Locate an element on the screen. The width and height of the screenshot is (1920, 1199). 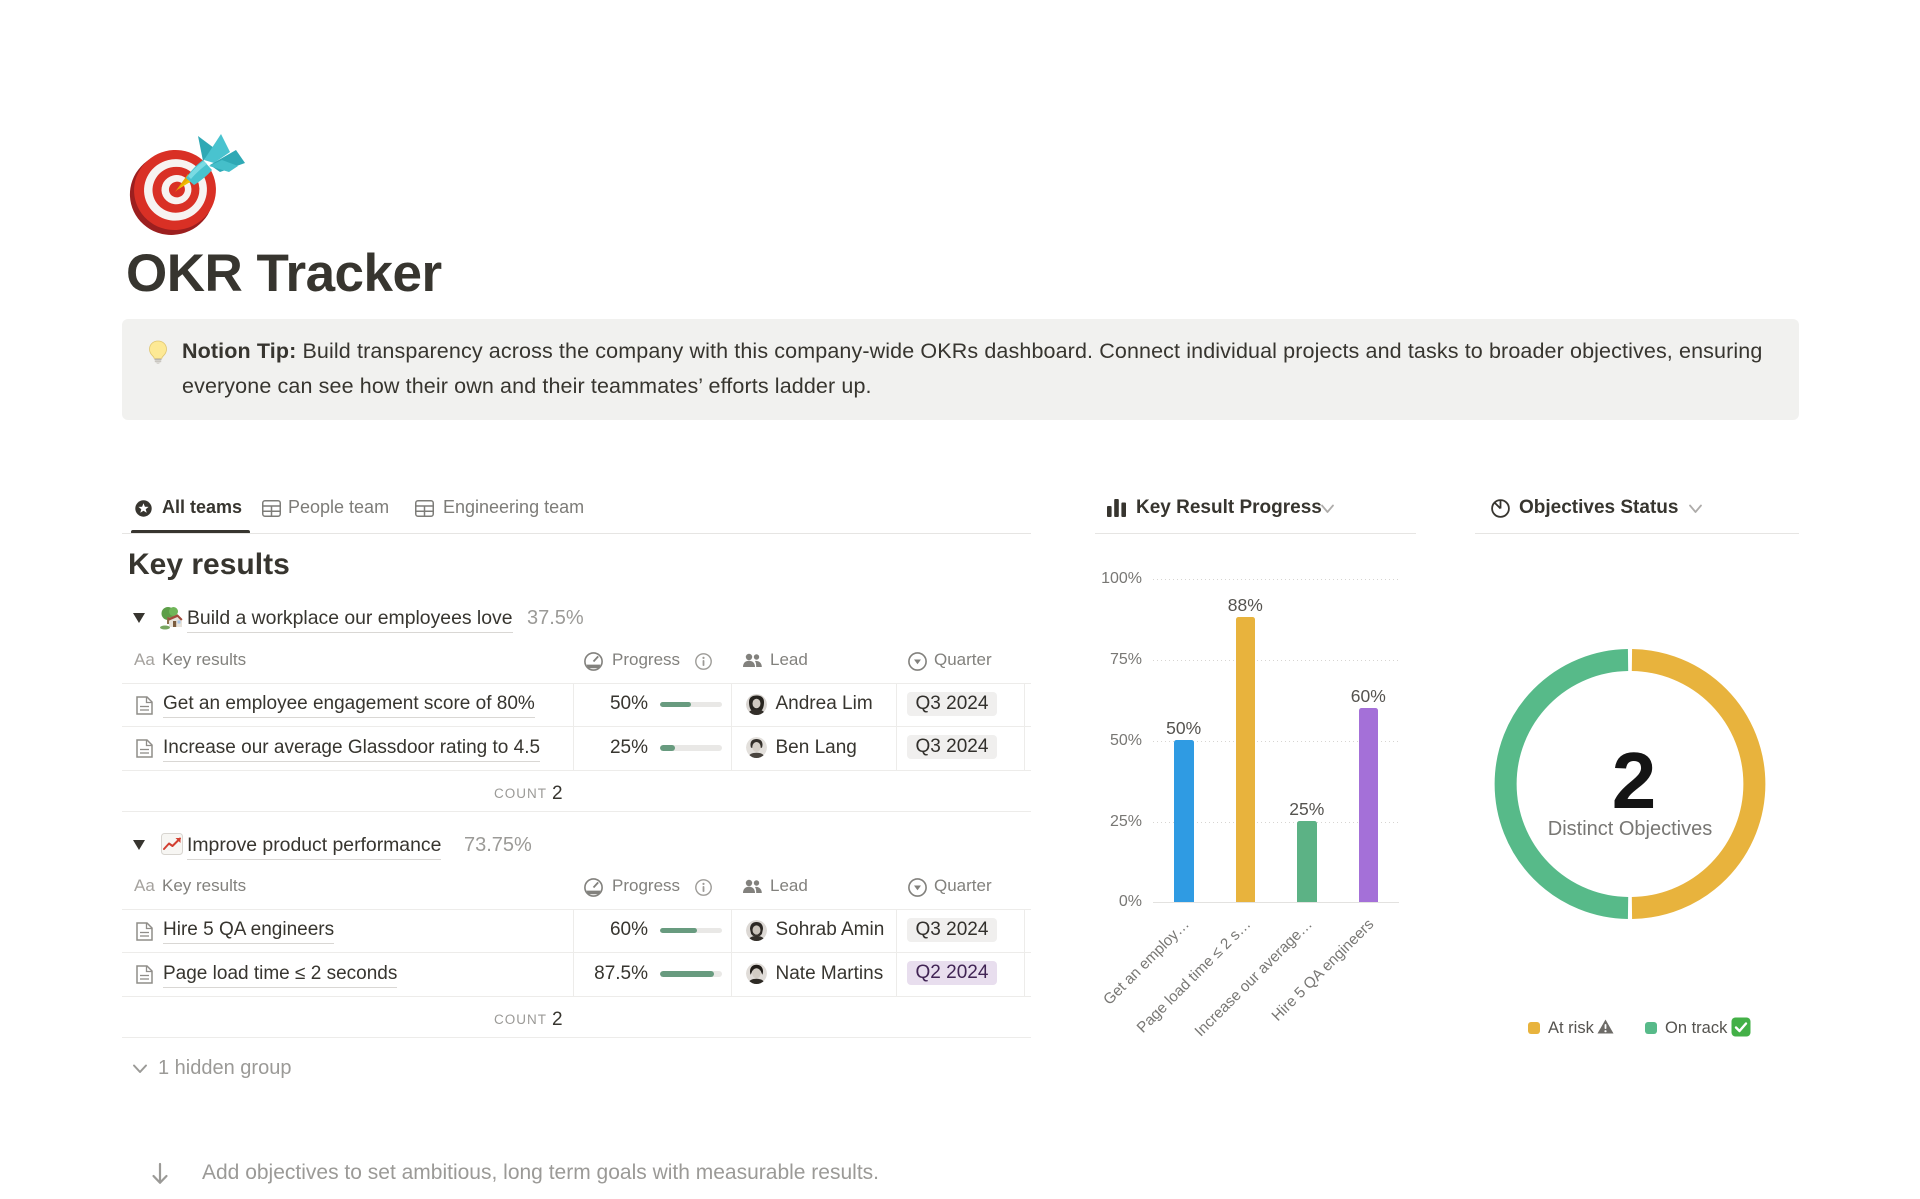
svg-text: Hire 5 QA engineers is located at coordinates (1323, 970).